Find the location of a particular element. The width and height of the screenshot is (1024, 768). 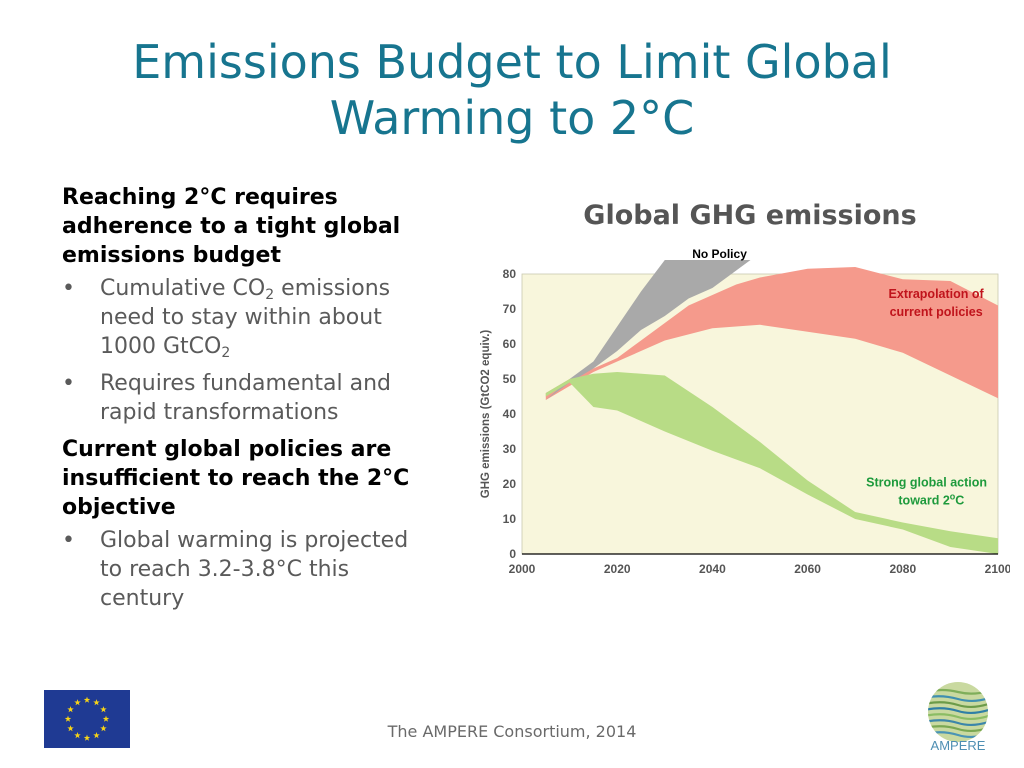

y-tick-label: 30 is located at coordinates (510, 449).